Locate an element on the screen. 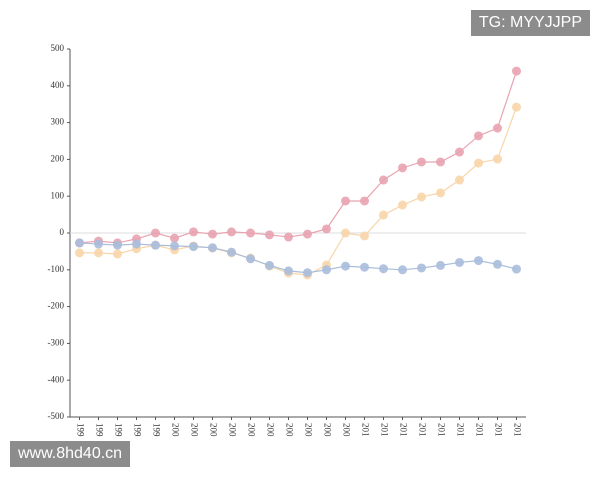 This screenshot has height=480, width=600. y-tick-label: 200 is located at coordinates (58, 158).